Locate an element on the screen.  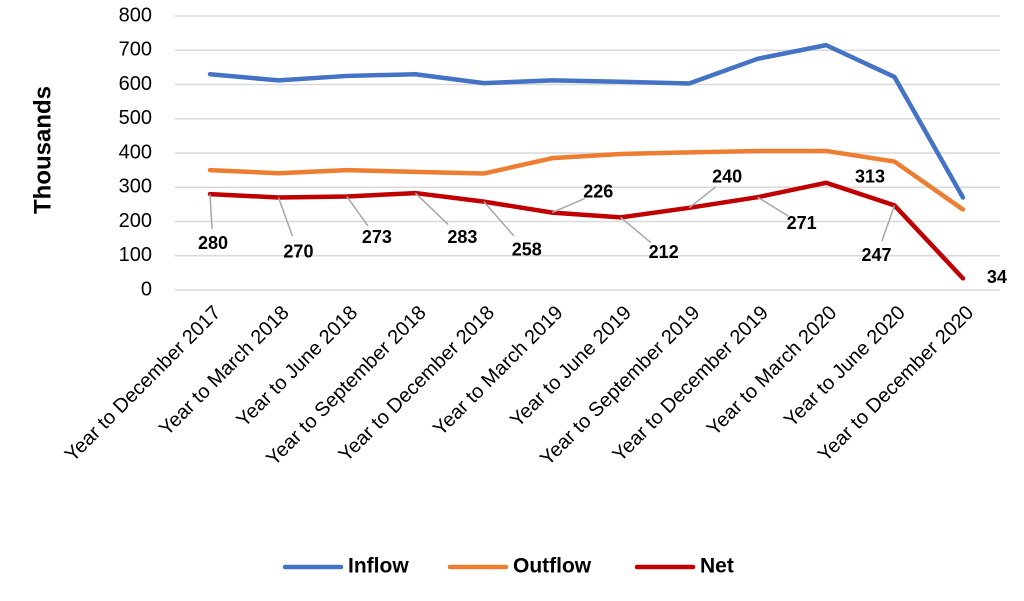
y-axis-title: Thousands is located at coordinates (42, 150).